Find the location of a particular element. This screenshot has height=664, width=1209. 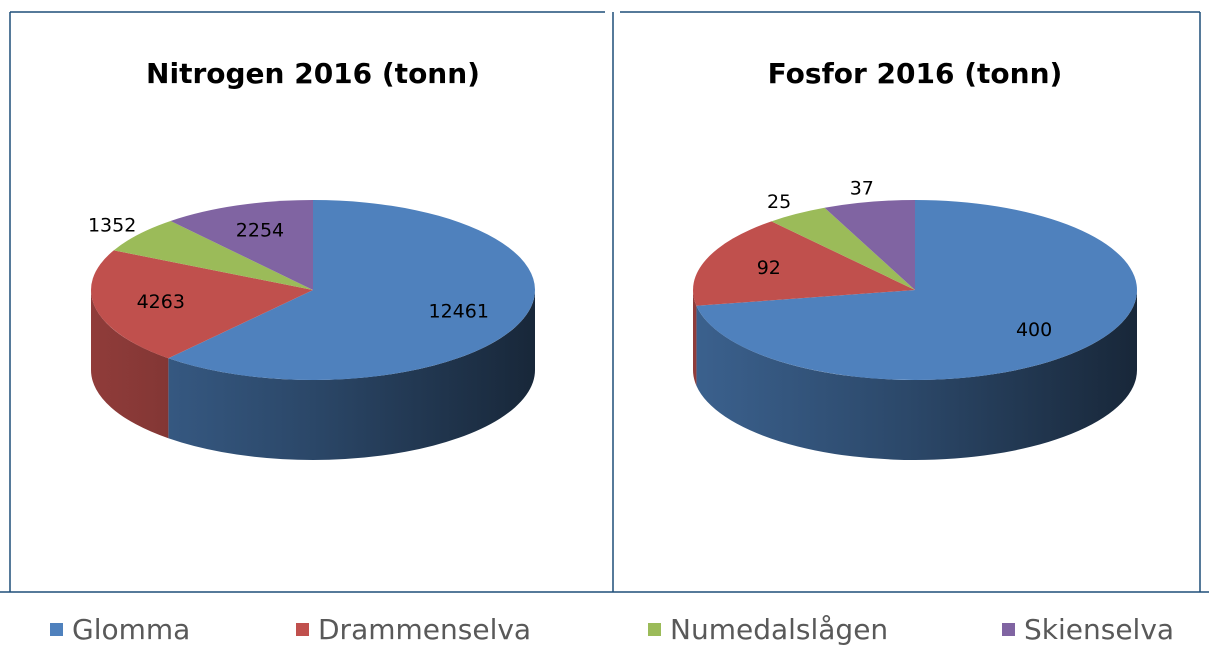

data-label: 25 is located at coordinates (779, 202).